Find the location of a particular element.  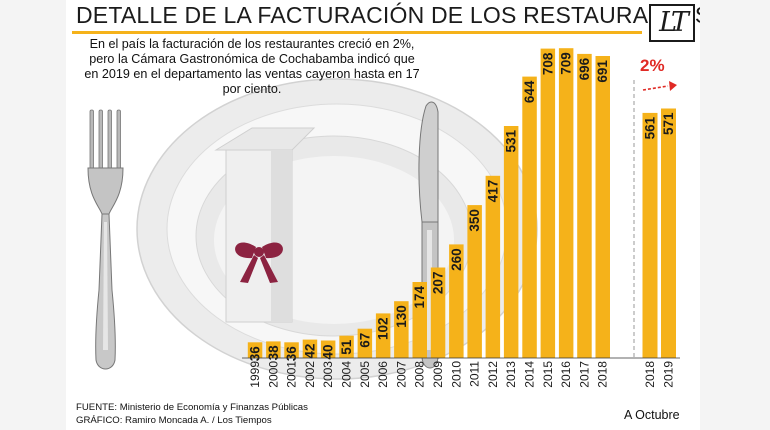

october-bar-2019 is located at coordinates (668, 233).